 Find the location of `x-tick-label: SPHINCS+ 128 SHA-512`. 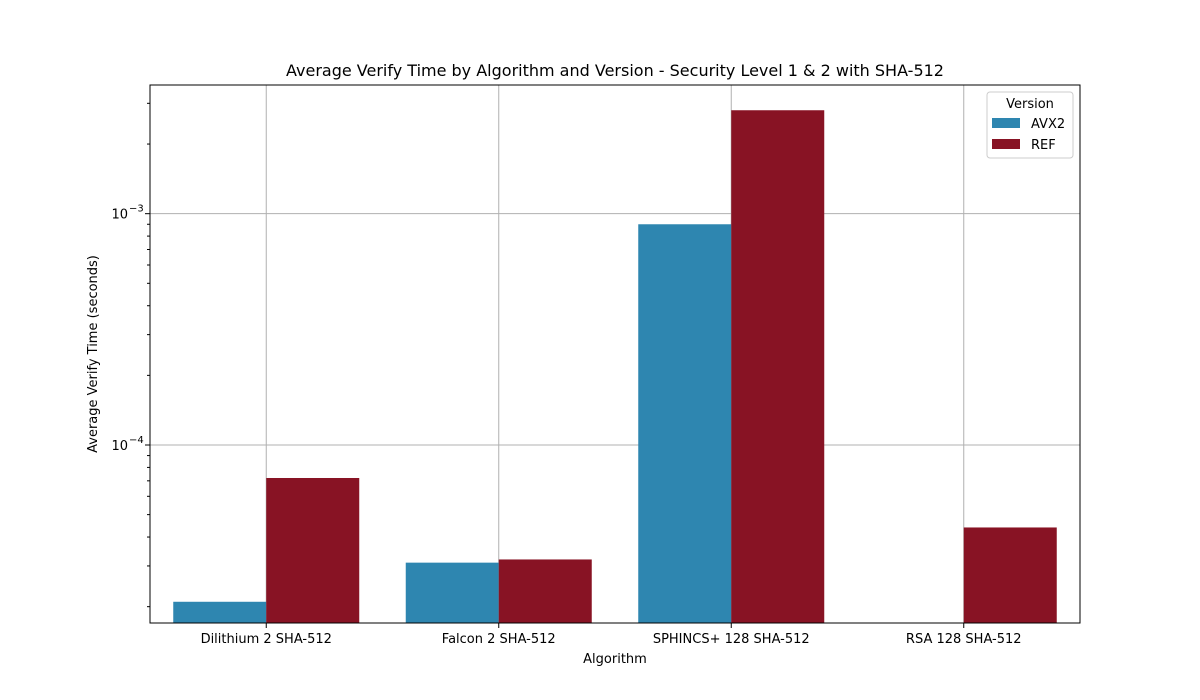

x-tick-label: SPHINCS+ 128 SHA-512 is located at coordinates (731, 639).